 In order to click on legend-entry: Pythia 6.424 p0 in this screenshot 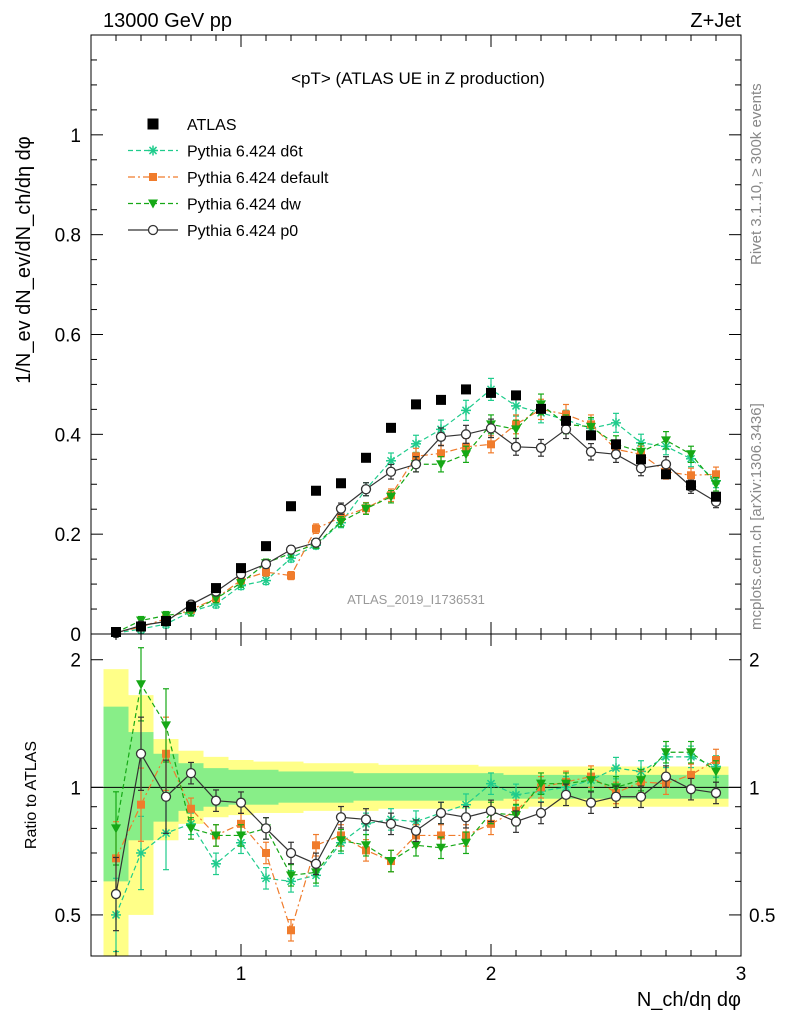, I will do `click(213, 231)`.